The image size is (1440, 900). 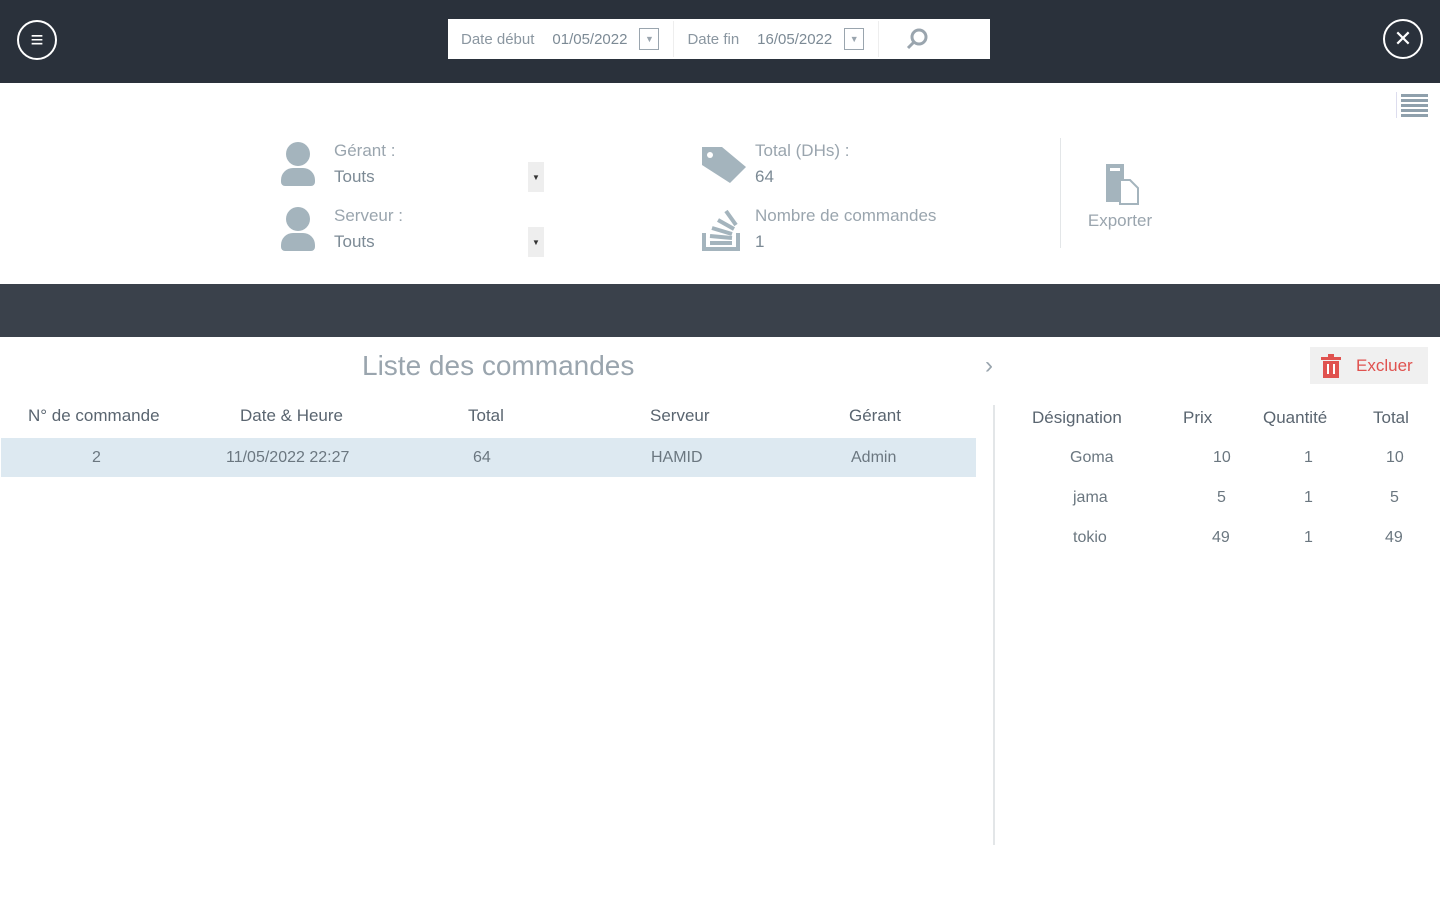 I want to click on gerant-select: Touts, so click(x=354, y=176).